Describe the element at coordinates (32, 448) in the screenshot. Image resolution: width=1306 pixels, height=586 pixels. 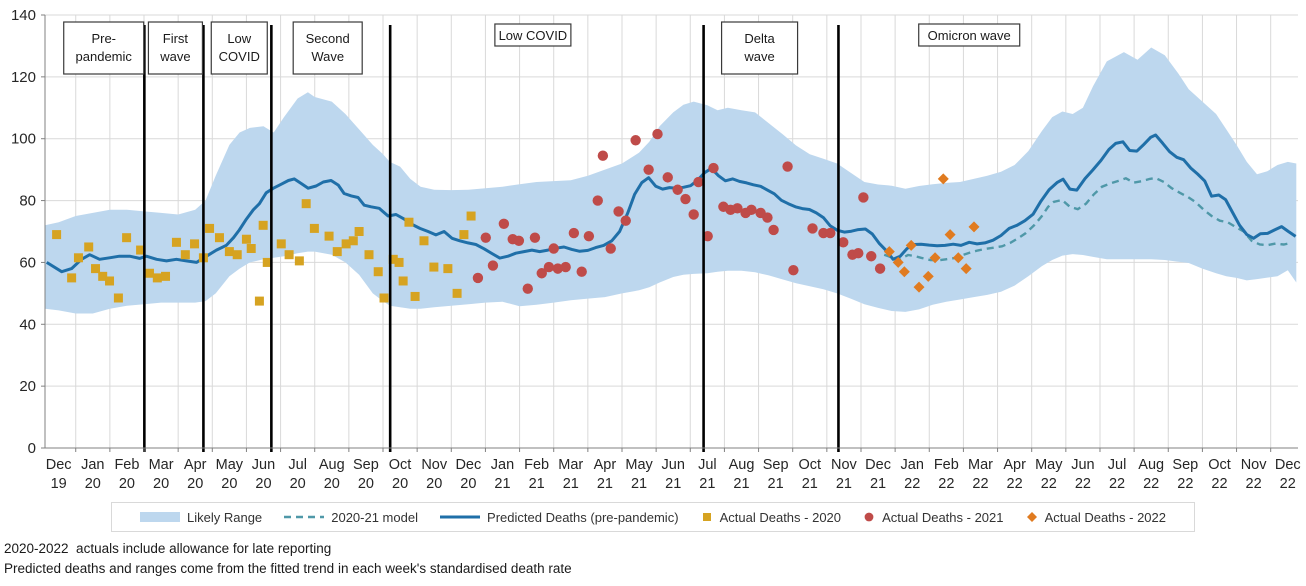
I see `y-axis-tick-label: 0` at that location.